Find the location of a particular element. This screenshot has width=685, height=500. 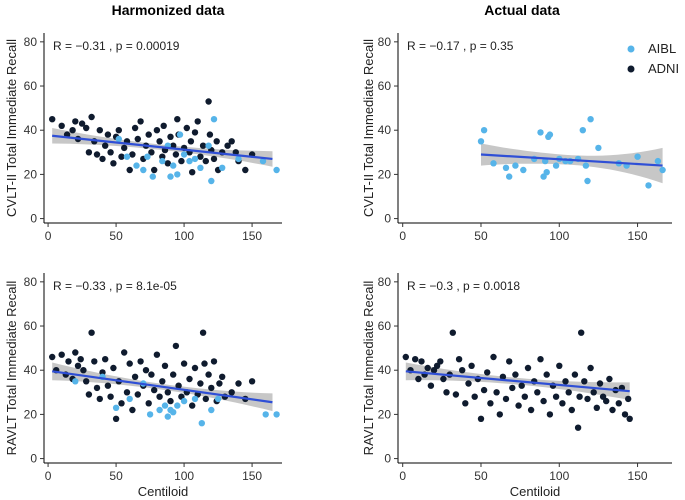

stat-r: R = −0.17 is located at coordinates (433, 46).